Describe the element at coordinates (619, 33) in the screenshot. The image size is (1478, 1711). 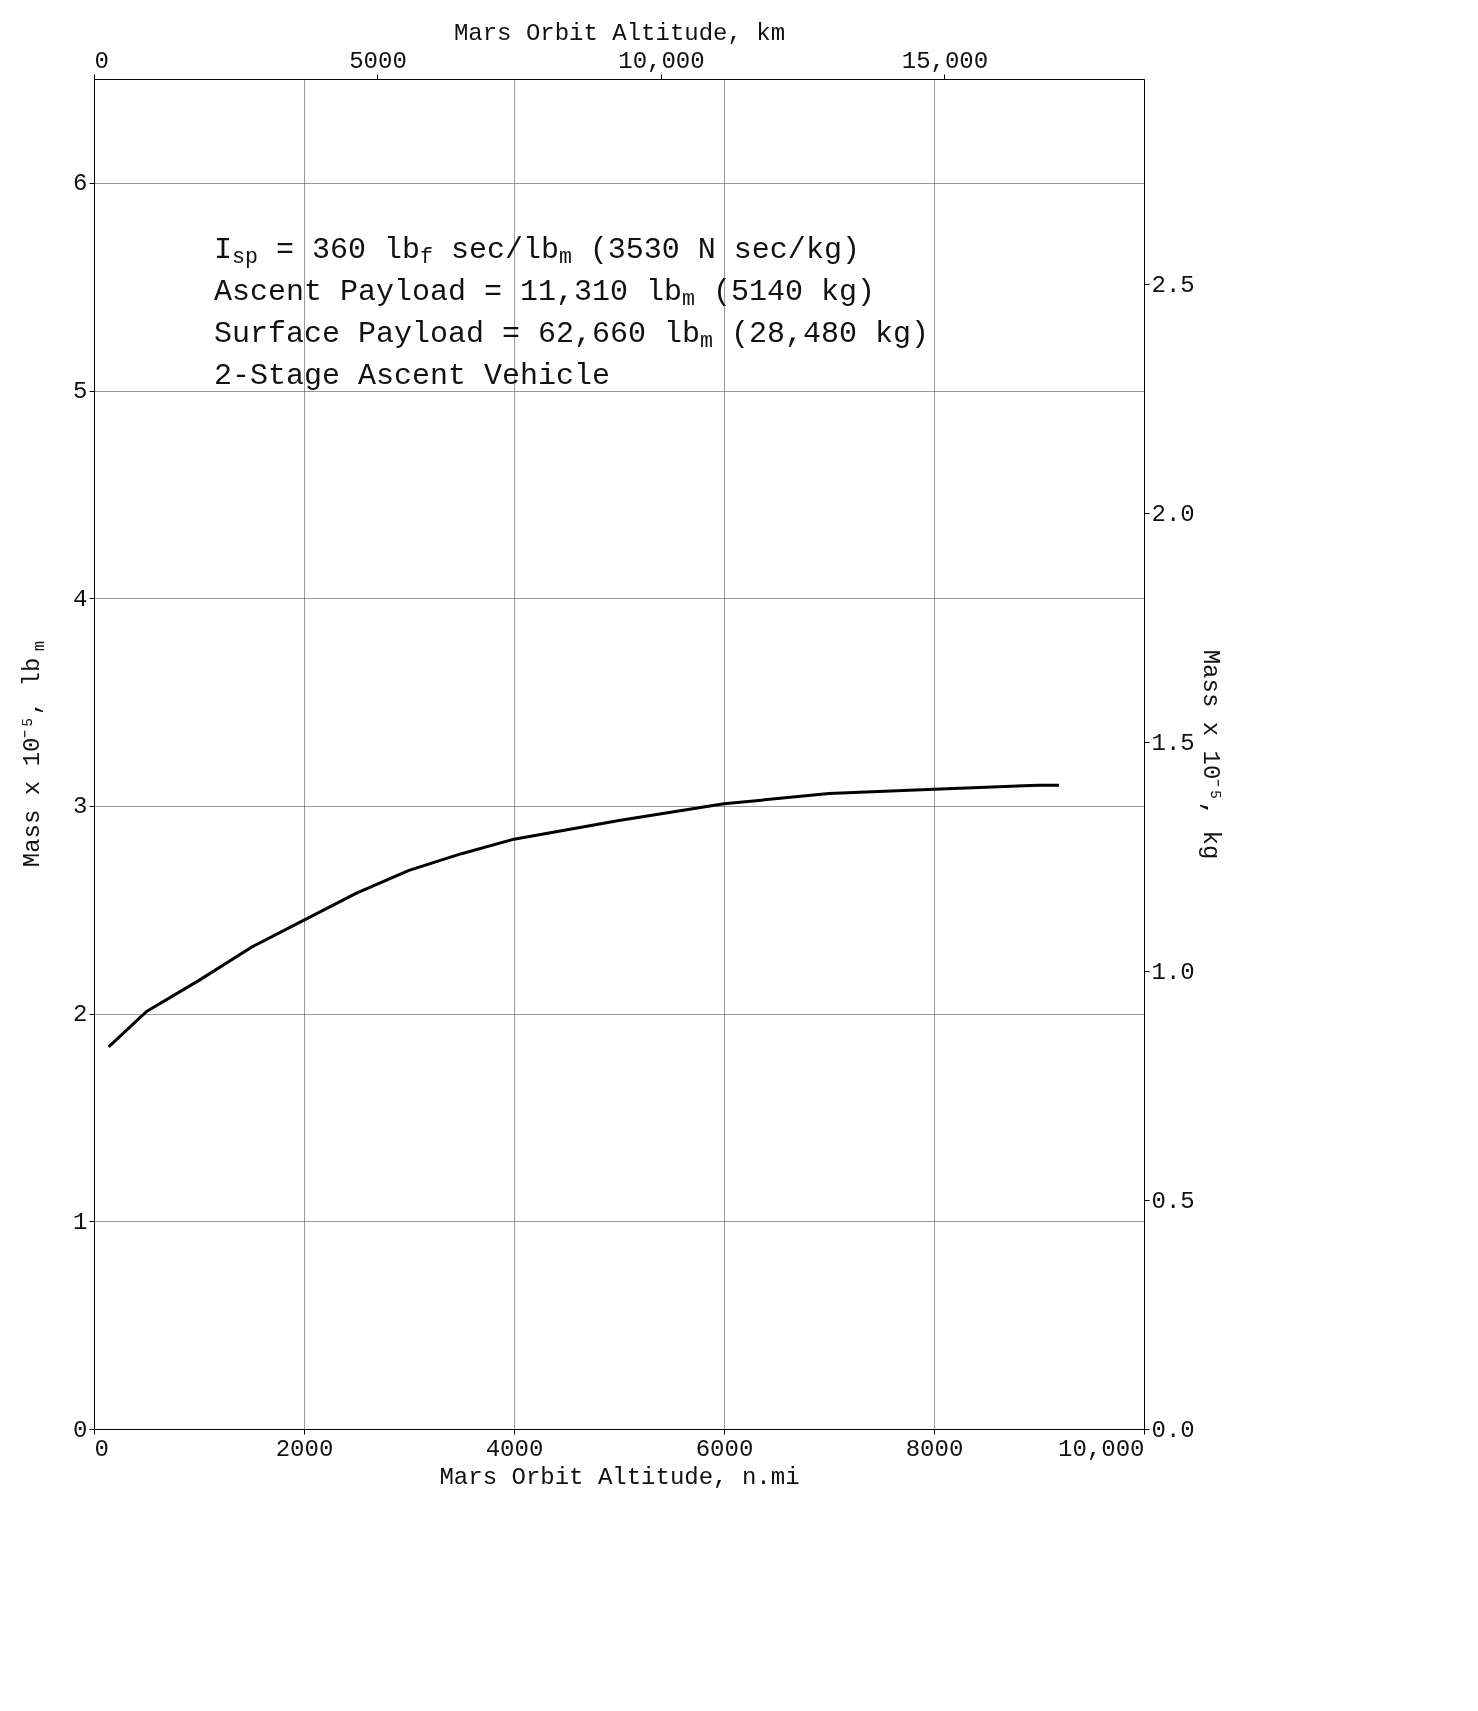
I see `x2-axis-title: Mars Orbit Altitude, km` at that location.